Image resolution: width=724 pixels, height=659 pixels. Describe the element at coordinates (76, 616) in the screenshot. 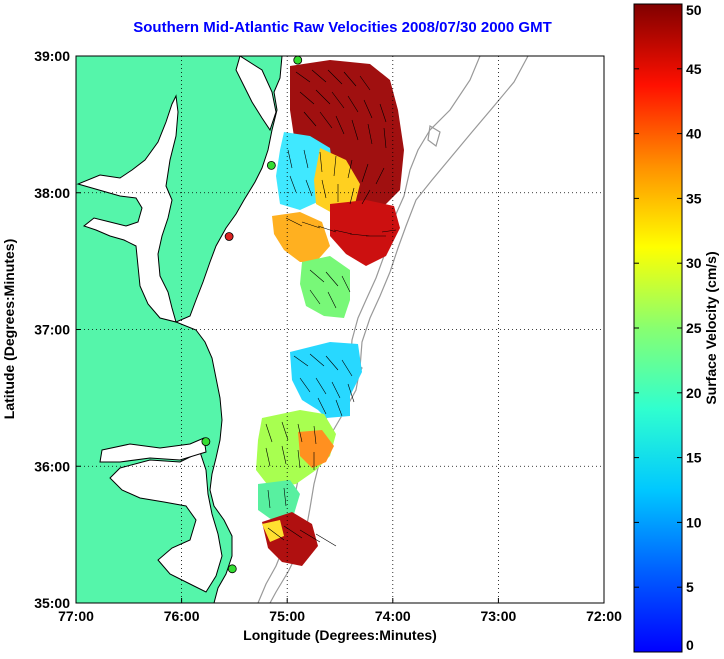

I see `x-tick-label: 77:00` at that location.